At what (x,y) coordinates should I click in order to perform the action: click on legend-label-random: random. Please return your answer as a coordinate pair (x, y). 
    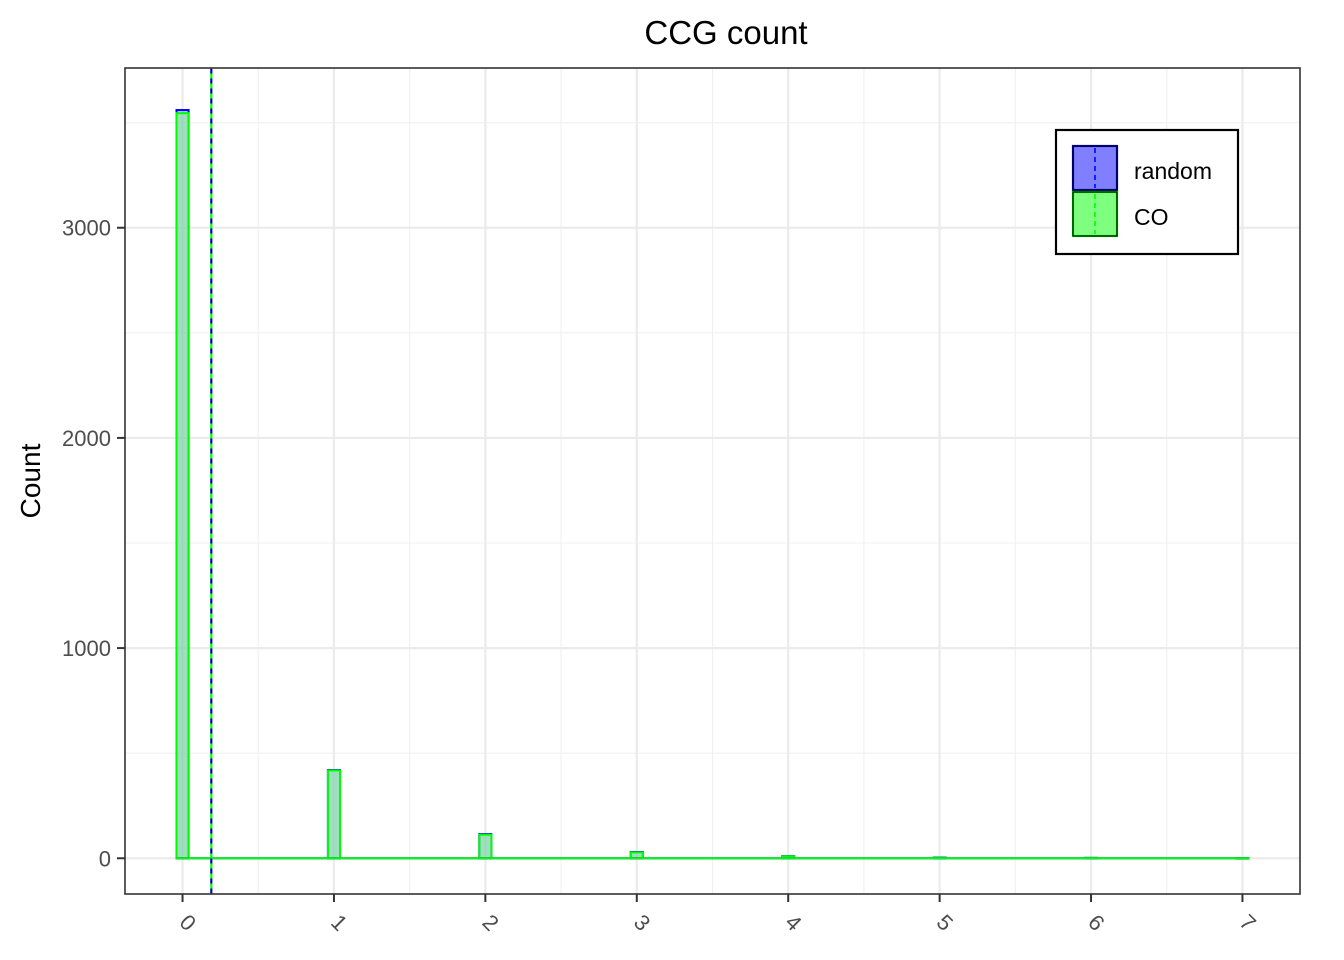
    Looking at the image, I should click on (1173, 171).